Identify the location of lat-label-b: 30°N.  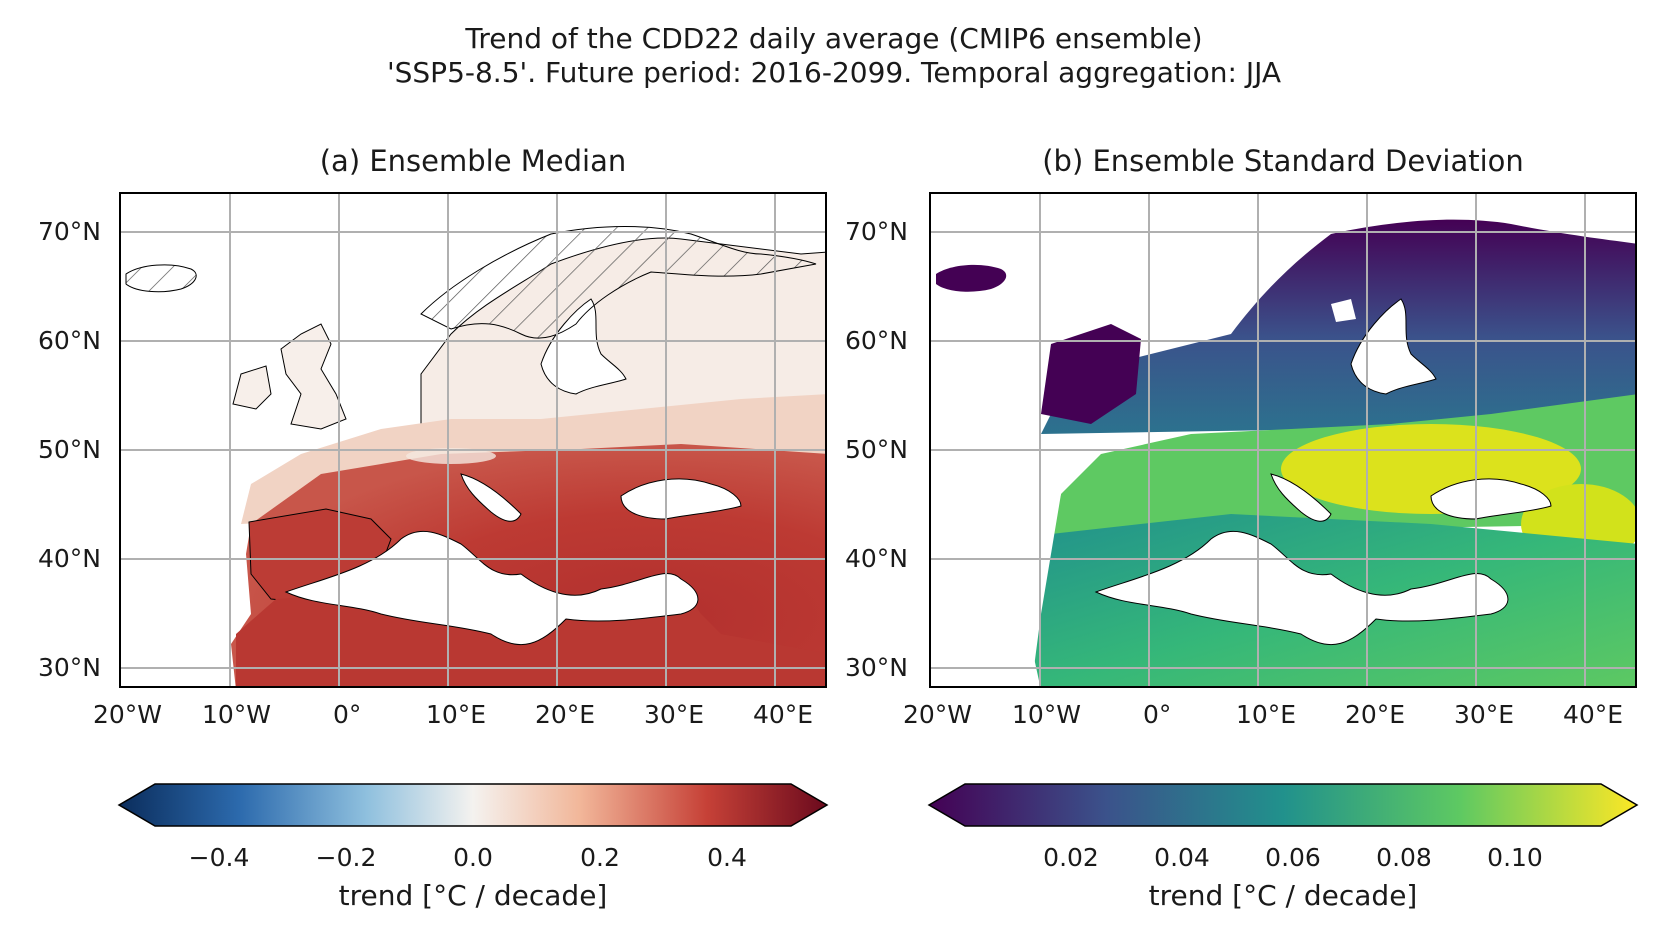
(877, 667).